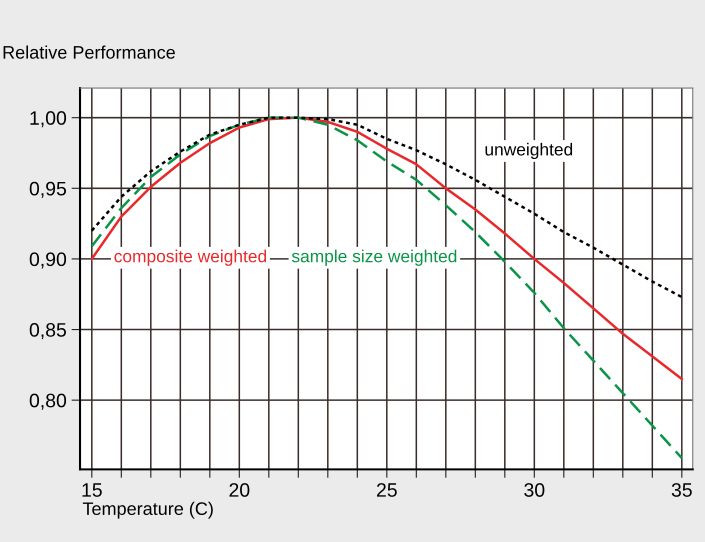  I want to click on y-tick-label: 0,90, so click(48, 260).